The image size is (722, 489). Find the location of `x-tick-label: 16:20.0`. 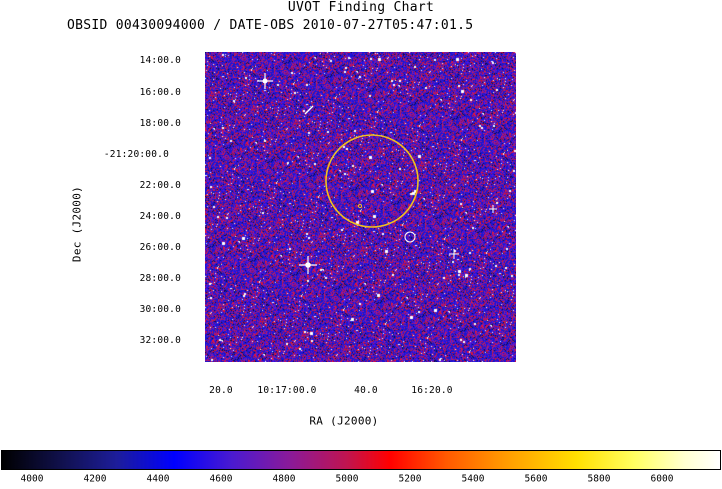

x-tick-label: 16:20.0 is located at coordinates (432, 390).